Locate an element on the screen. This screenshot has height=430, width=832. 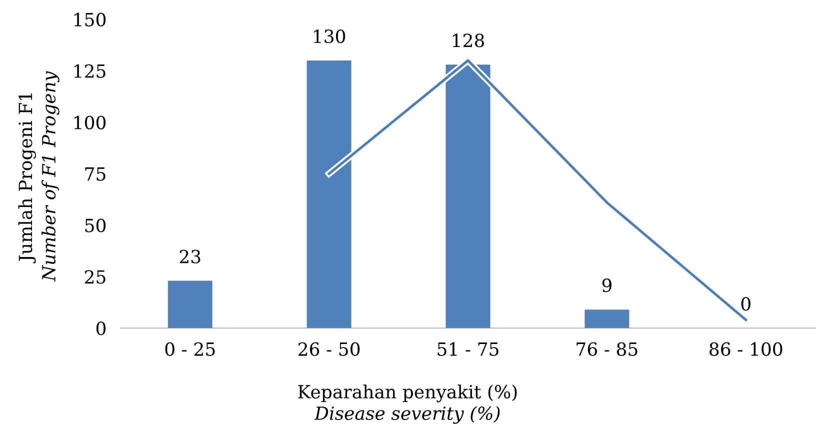
y-tick-label: 100 is located at coordinates (90, 123).